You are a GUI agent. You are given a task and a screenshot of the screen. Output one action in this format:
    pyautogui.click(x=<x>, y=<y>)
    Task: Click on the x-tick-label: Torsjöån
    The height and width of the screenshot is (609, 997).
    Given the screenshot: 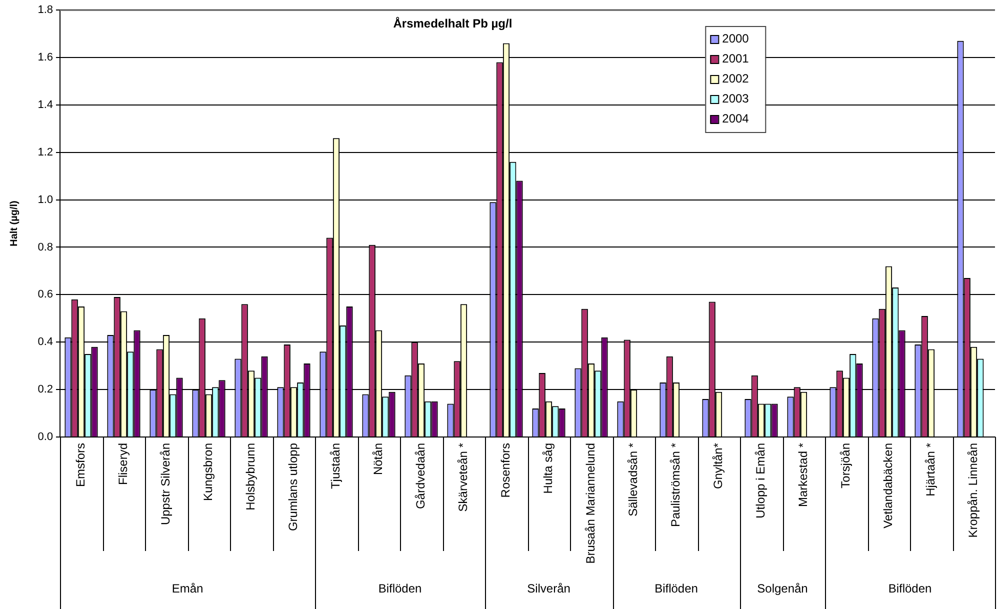 What is the action you would take?
    pyautogui.click(x=845, y=465)
    